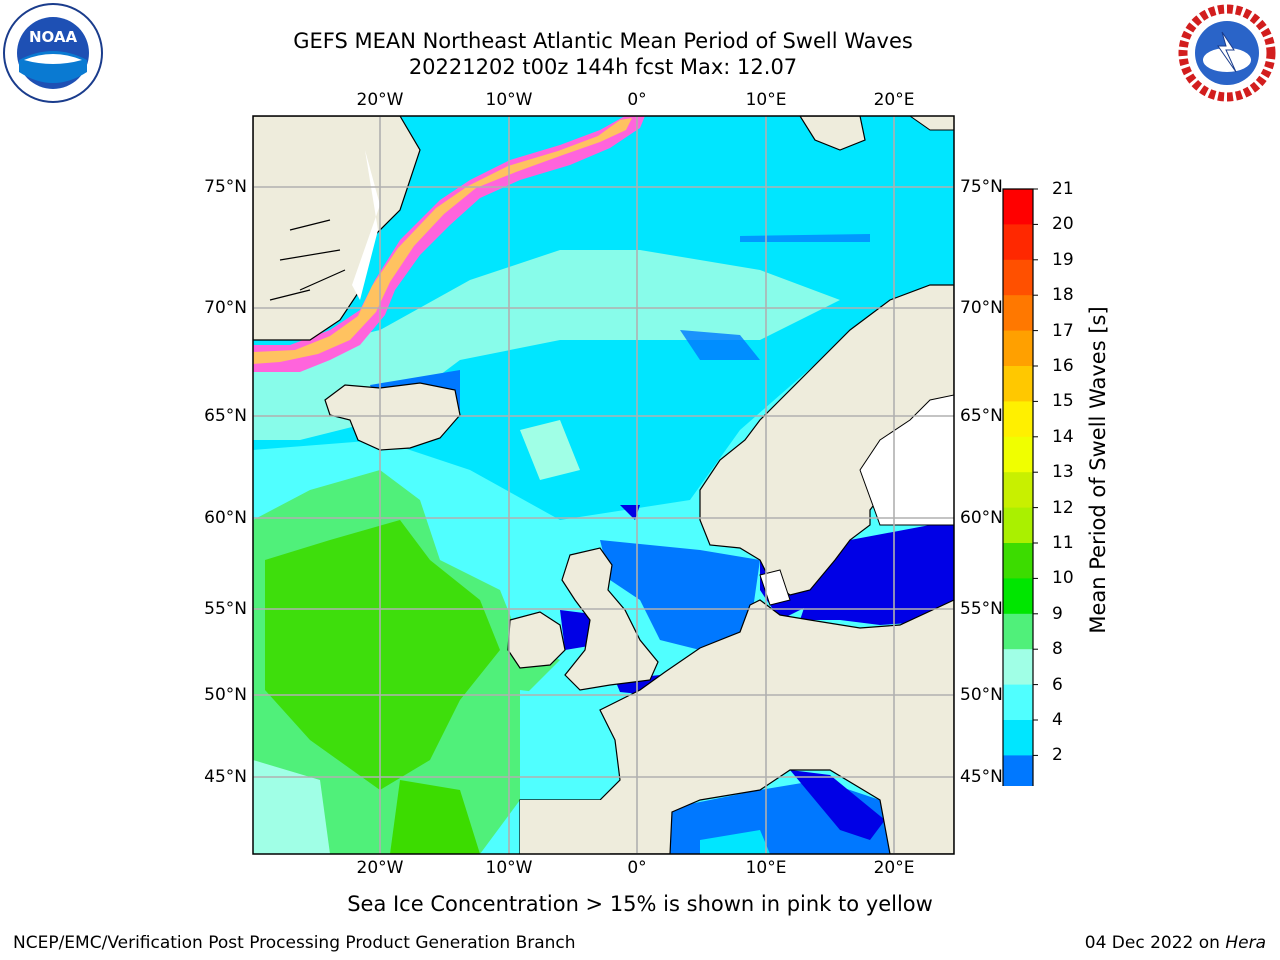 This screenshot has width=1280, height=960. Describe the element at coordinates (380, 868) in the screenshot. I see `lon-label-bottom: 20°W` at that location.